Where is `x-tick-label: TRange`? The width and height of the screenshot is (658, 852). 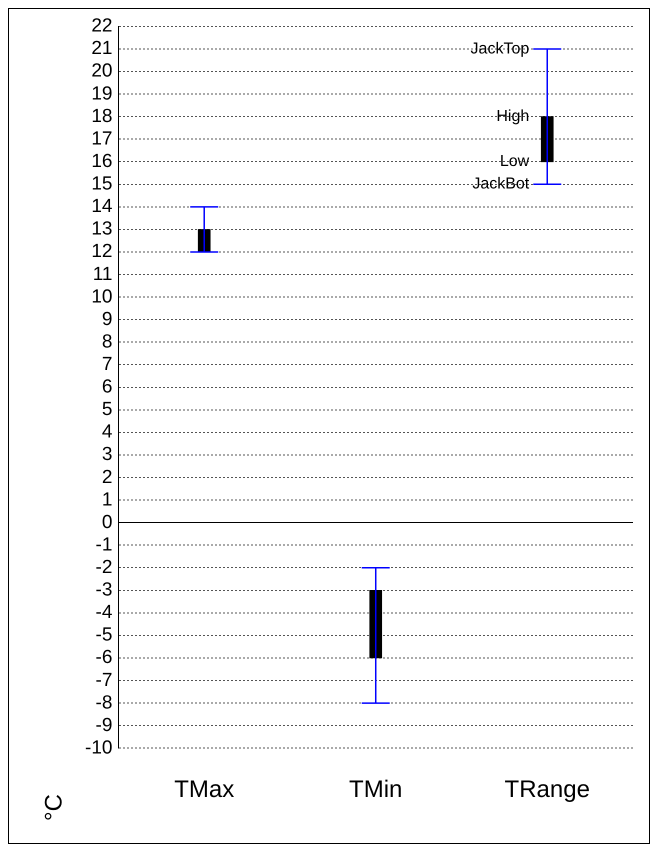
x-tick-label: TRange is located at coordinates (547, 790).